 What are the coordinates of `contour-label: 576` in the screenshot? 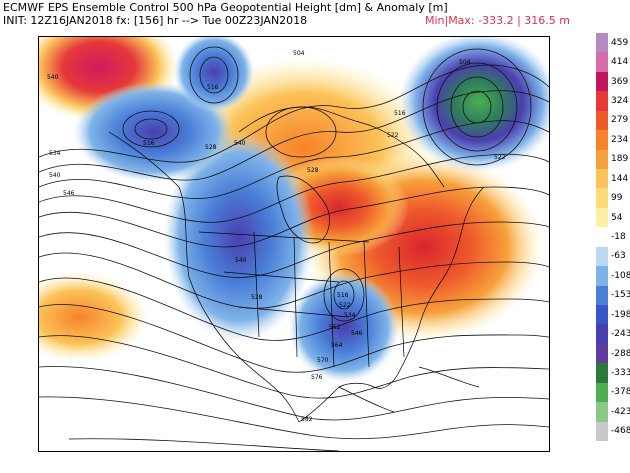 It's located at (317, 377).